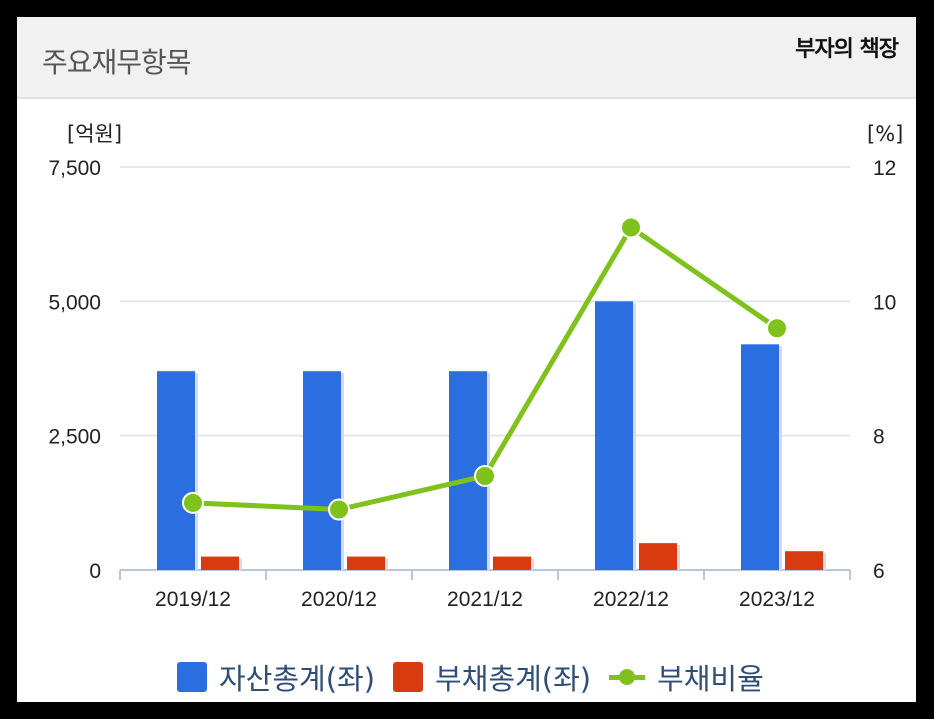 The image size is (934, 719). Describe the element at coordinates (74, 437) in the screenshot. I see `y-tick-left: 2,500` at that location.